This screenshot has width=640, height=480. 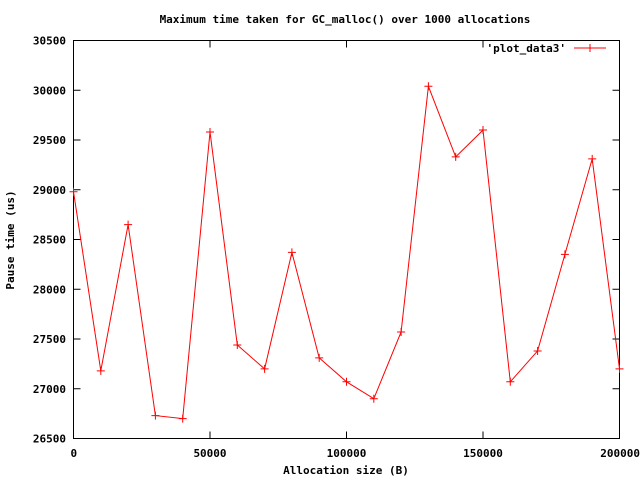 I want to click on legend-label: 'plot_data3', so click(x=526, y=48).